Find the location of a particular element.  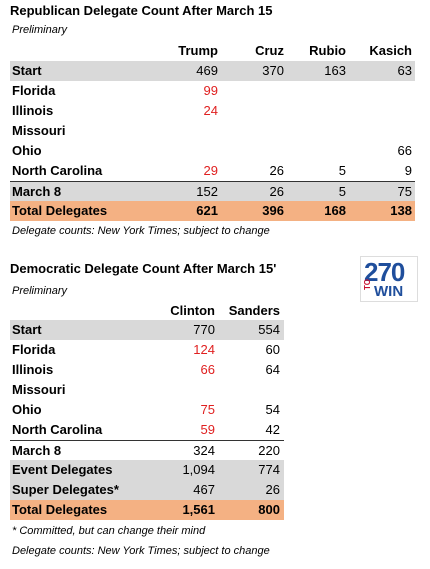

cell-value: 370 is located at coordinates (273, 70).